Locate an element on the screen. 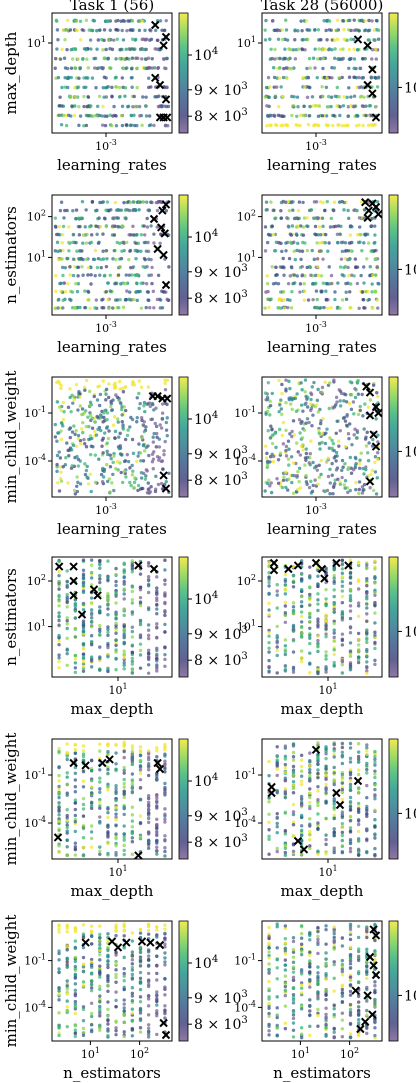 This screenshot has width=416, height=1083. x-tick-label: 101 is located at coordinates (117, 871).